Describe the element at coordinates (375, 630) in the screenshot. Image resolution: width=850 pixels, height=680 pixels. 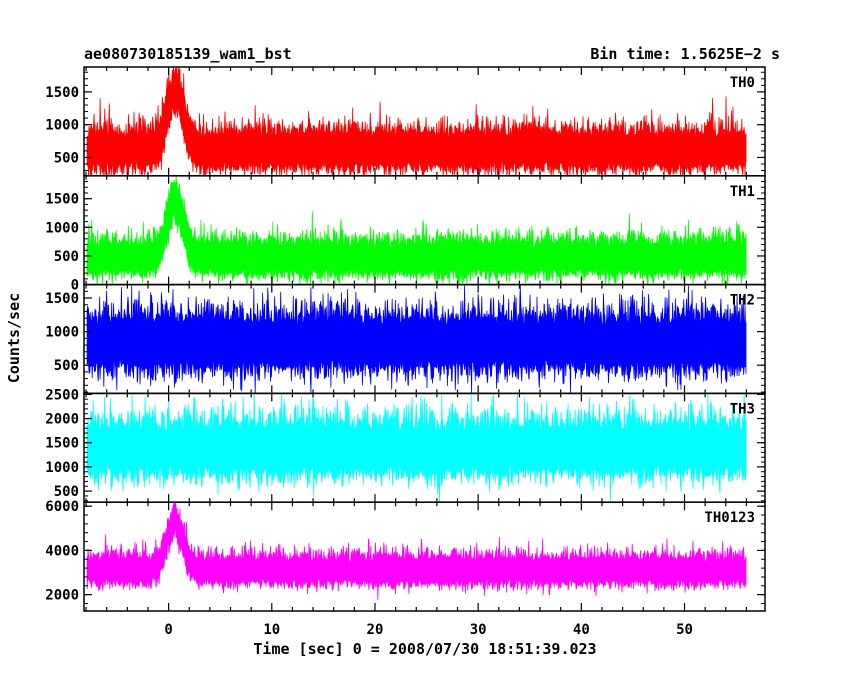
I see `x-tick-label: 20` at that location.